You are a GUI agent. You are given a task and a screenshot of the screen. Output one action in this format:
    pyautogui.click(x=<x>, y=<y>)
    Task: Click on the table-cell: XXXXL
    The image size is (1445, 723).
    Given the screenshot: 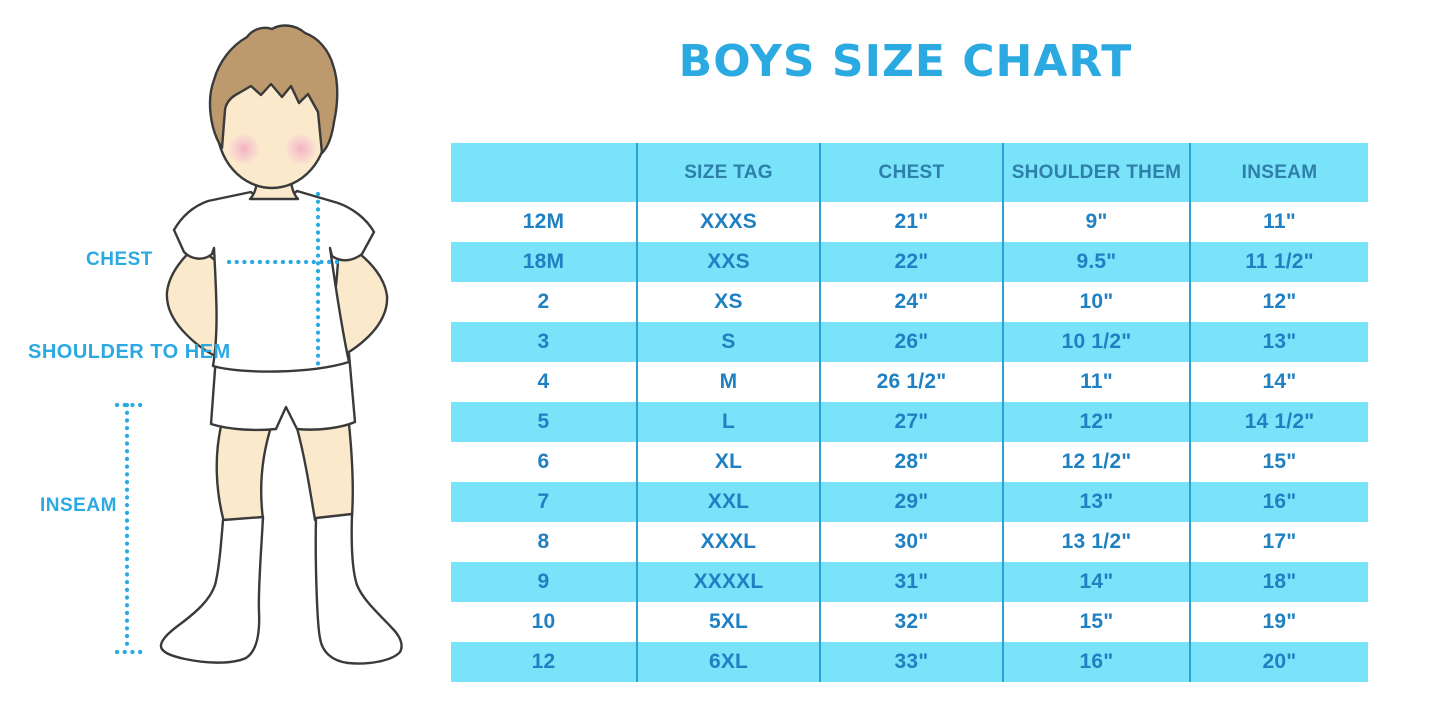 What is the action you would take?
    pyautogui.click(x=728, y=582)
    